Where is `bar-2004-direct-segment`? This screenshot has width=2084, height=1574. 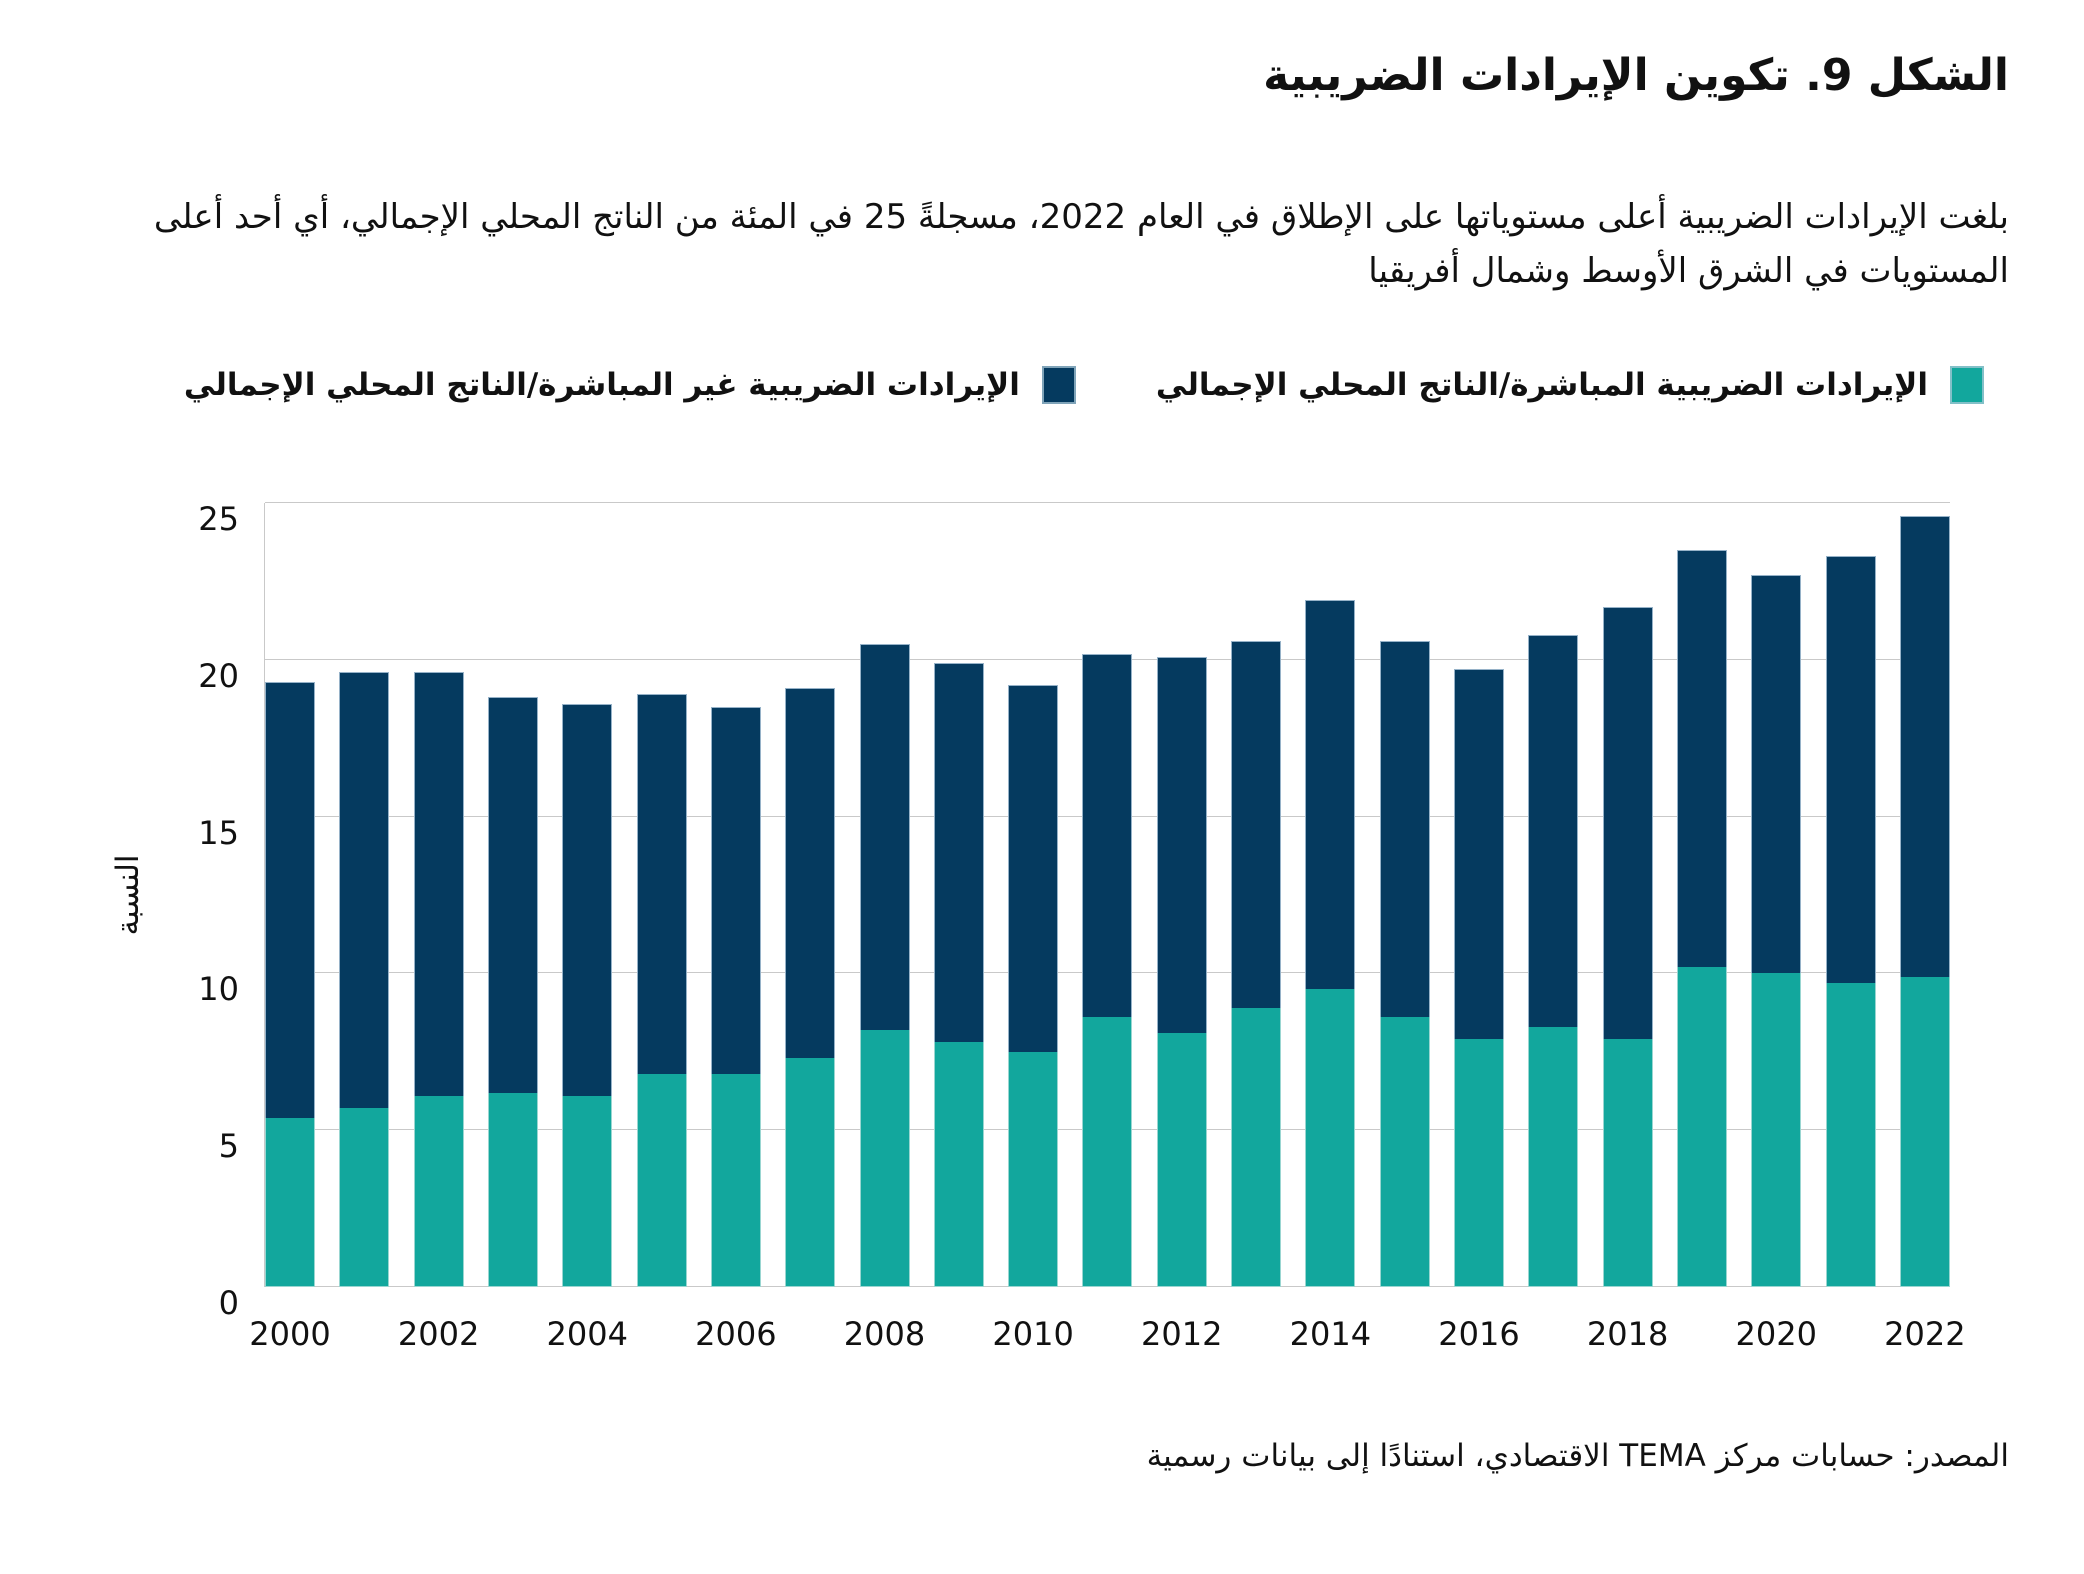
bar-2004-direct-segment is located at coordinates (587, 1191).